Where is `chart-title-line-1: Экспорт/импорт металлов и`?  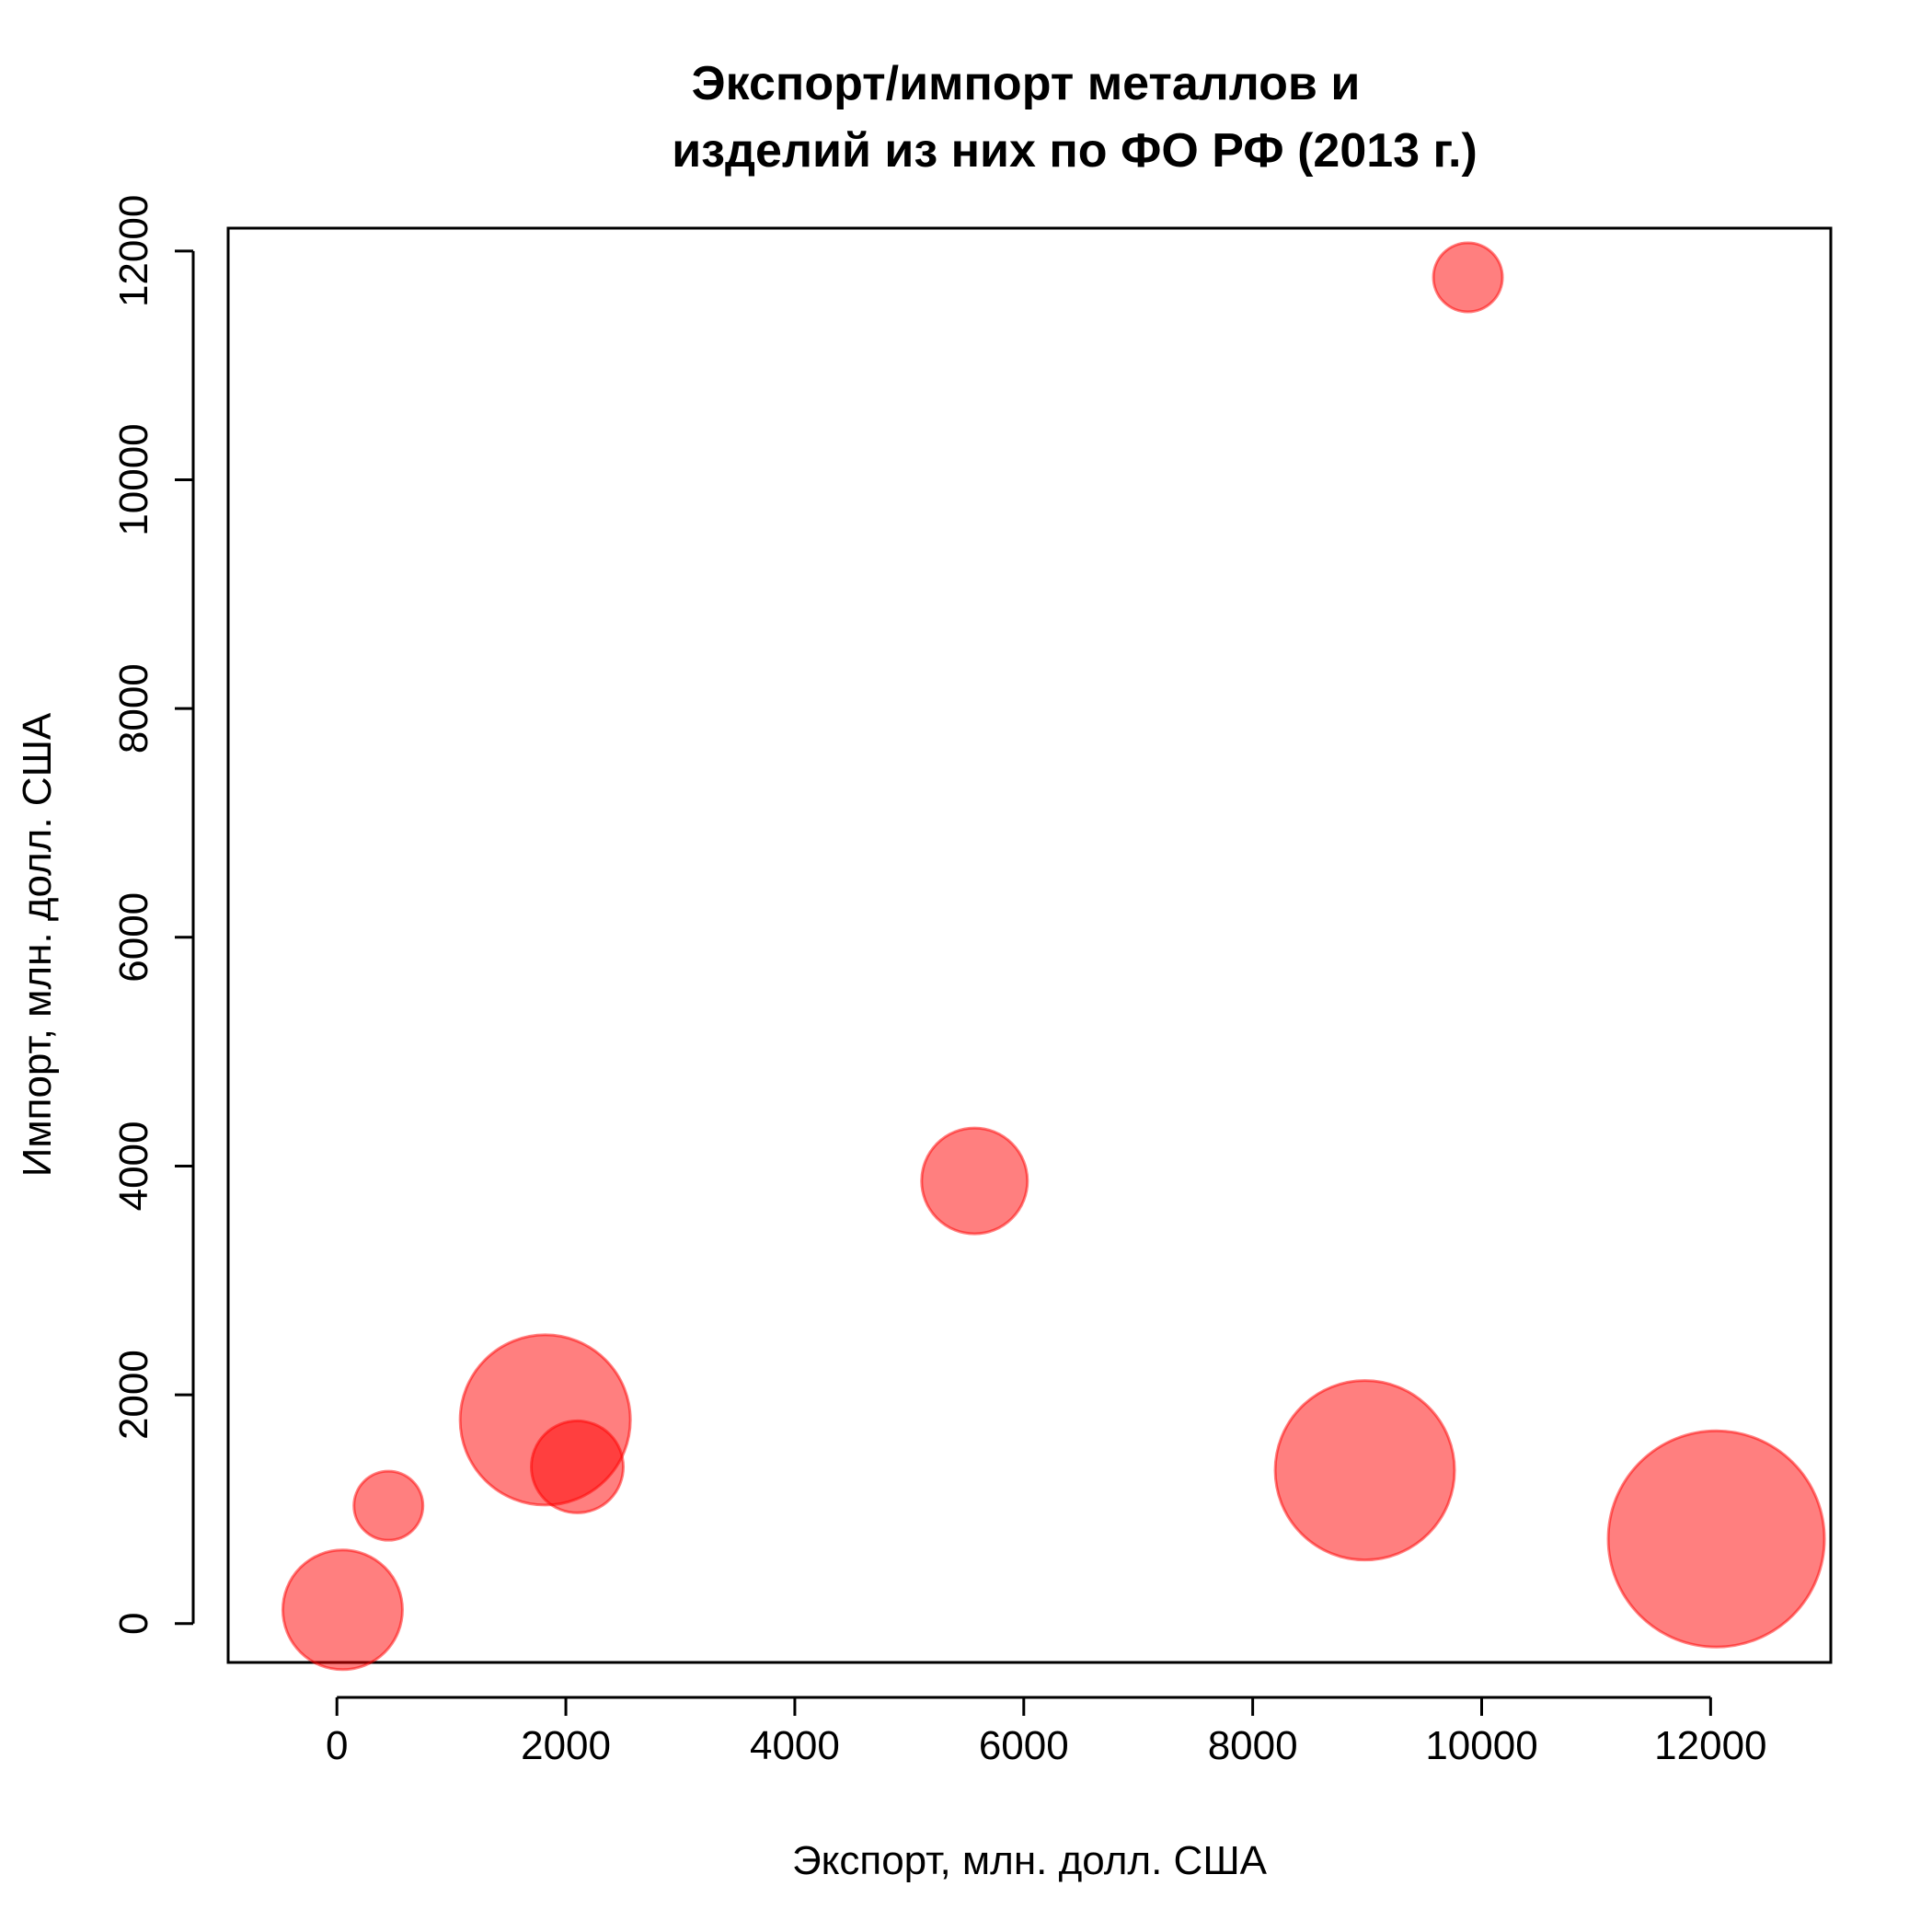 chart-title-line-1: Экспорт/импорт металлов и is located at coordinates (1026, 83).